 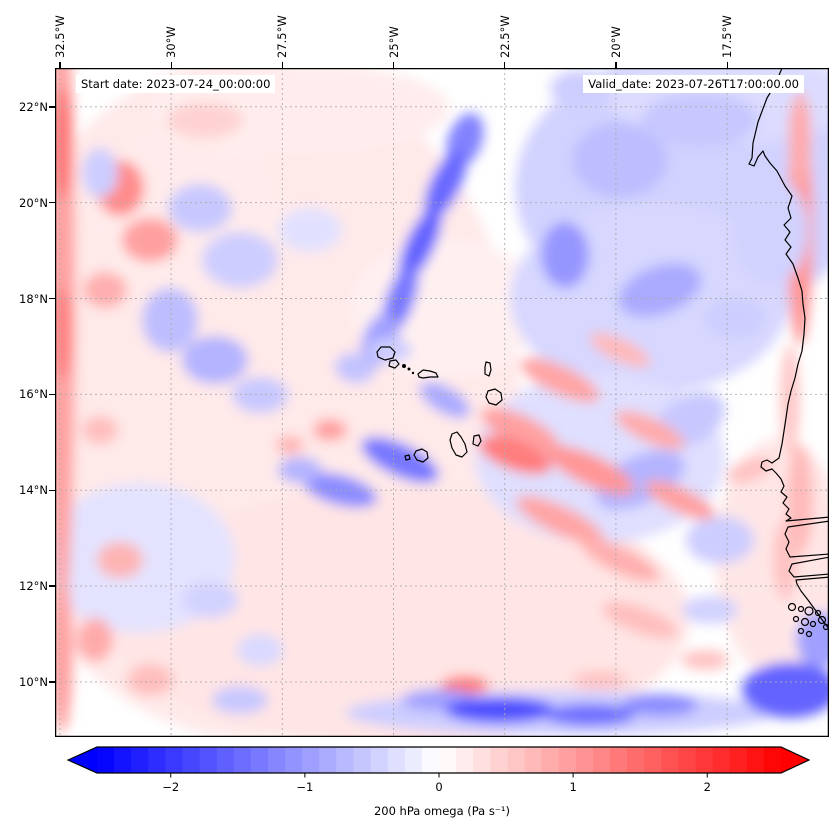 I want to click on island-sao-vicente, so click(x=394, y=364).